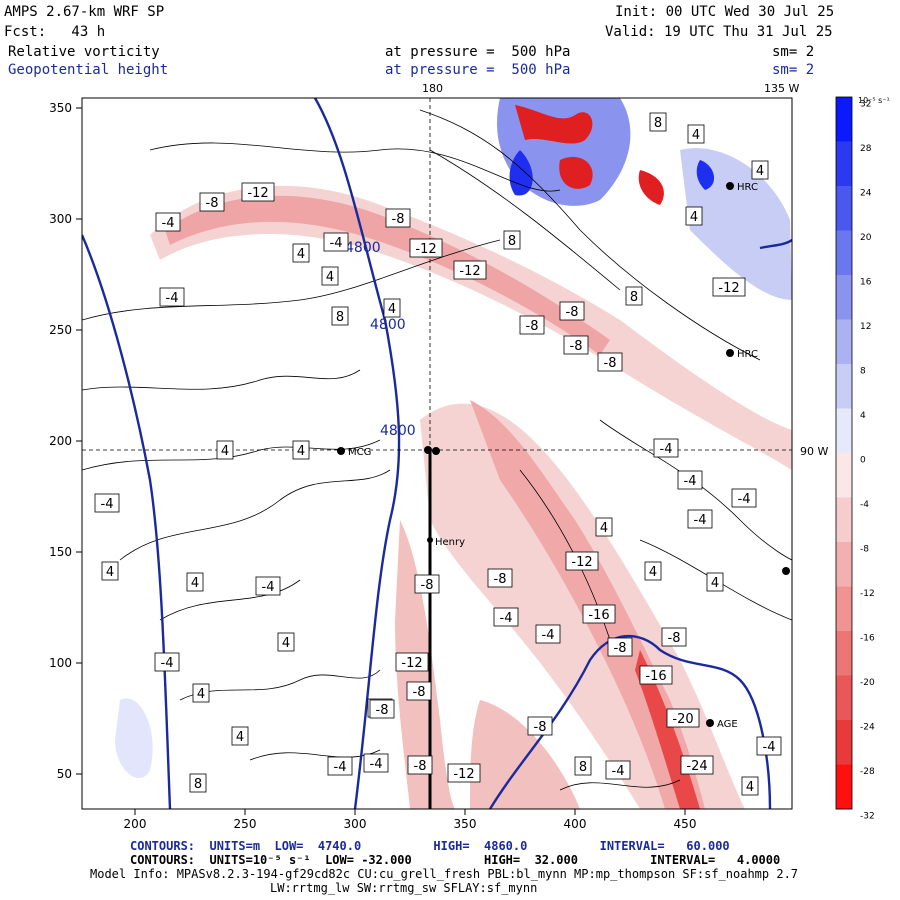  Describe the element at coordinates (874, 100) in the screenshot. I see `colorbar-unit: 10⁻⁵ s⁻¹` at that location.